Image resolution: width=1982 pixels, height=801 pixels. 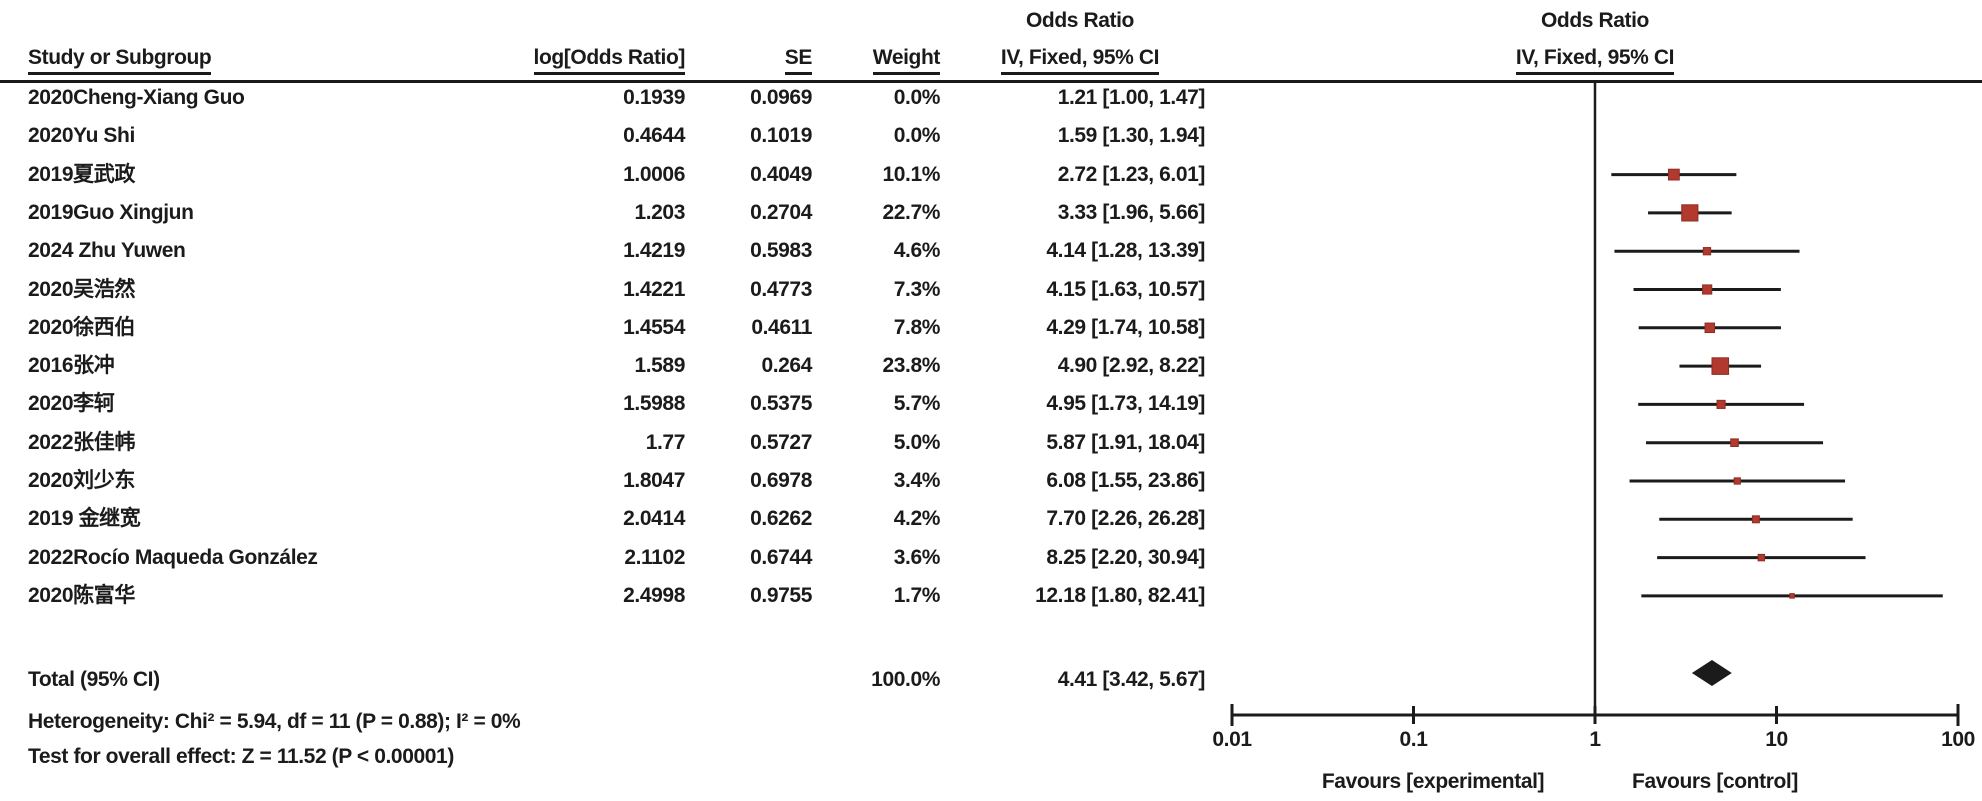 What do you see at coordinates (81, 136) in the screenshot?
I see `study-name: 2020Yu Shi` at bounding box center [81, 136].